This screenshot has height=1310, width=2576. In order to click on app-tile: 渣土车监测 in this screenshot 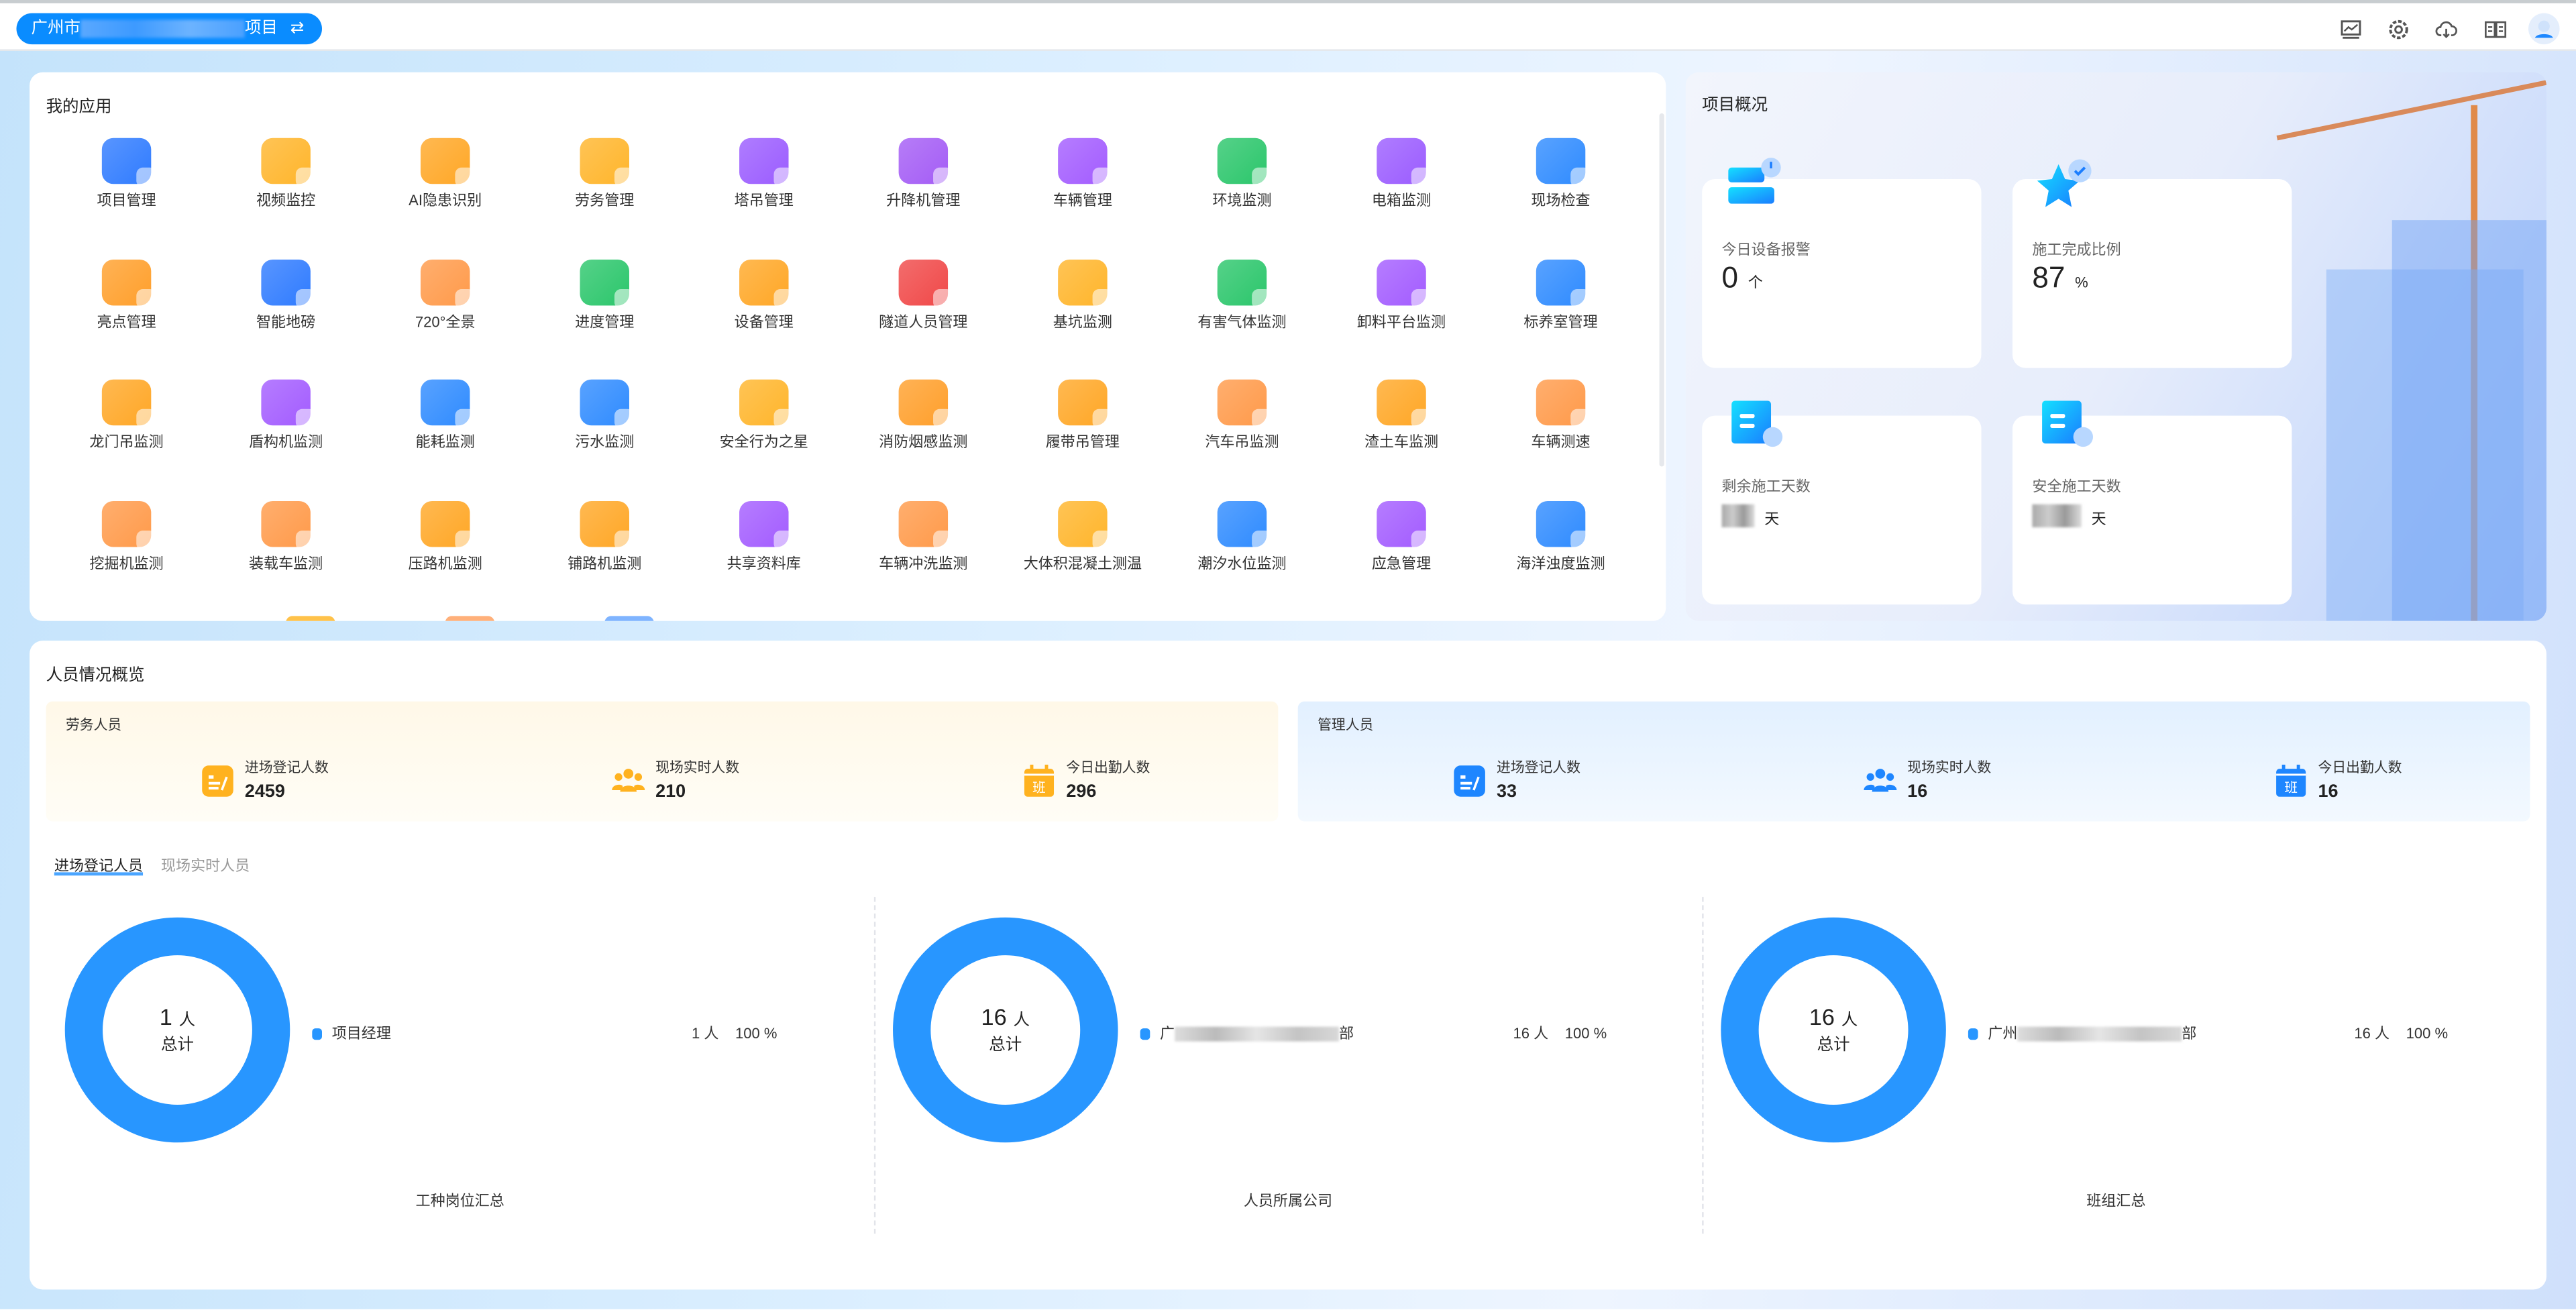, I will do `click(1401, 415)`.